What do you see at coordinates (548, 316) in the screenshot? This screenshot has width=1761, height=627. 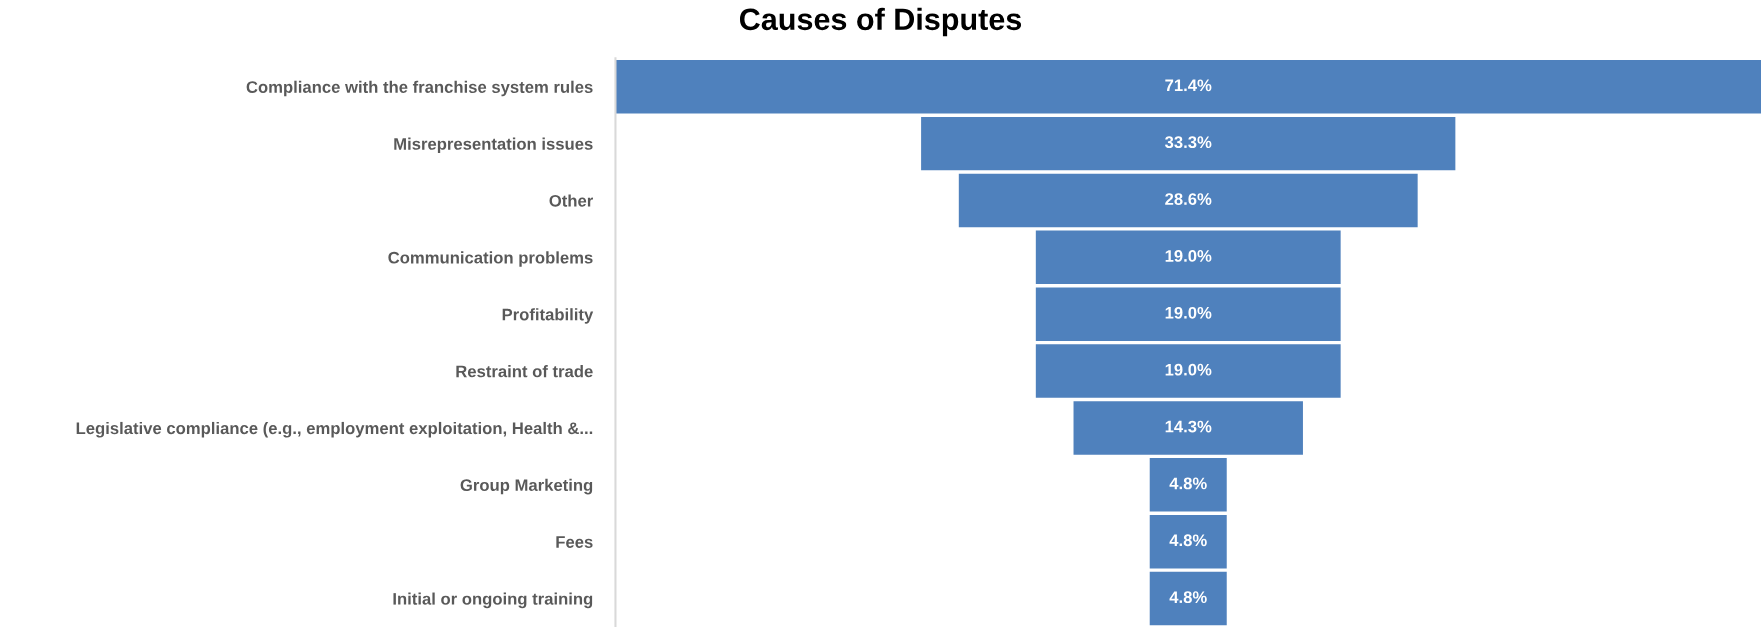 I see `category-label: Profitability` at bounding box center [548, 316].